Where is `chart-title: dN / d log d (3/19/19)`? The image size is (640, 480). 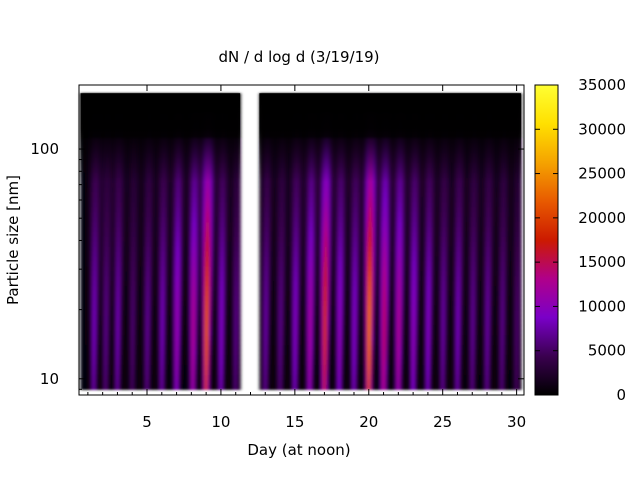
chart-title: dN / d log d (3/19/19) is located at coordinates (298, 57).